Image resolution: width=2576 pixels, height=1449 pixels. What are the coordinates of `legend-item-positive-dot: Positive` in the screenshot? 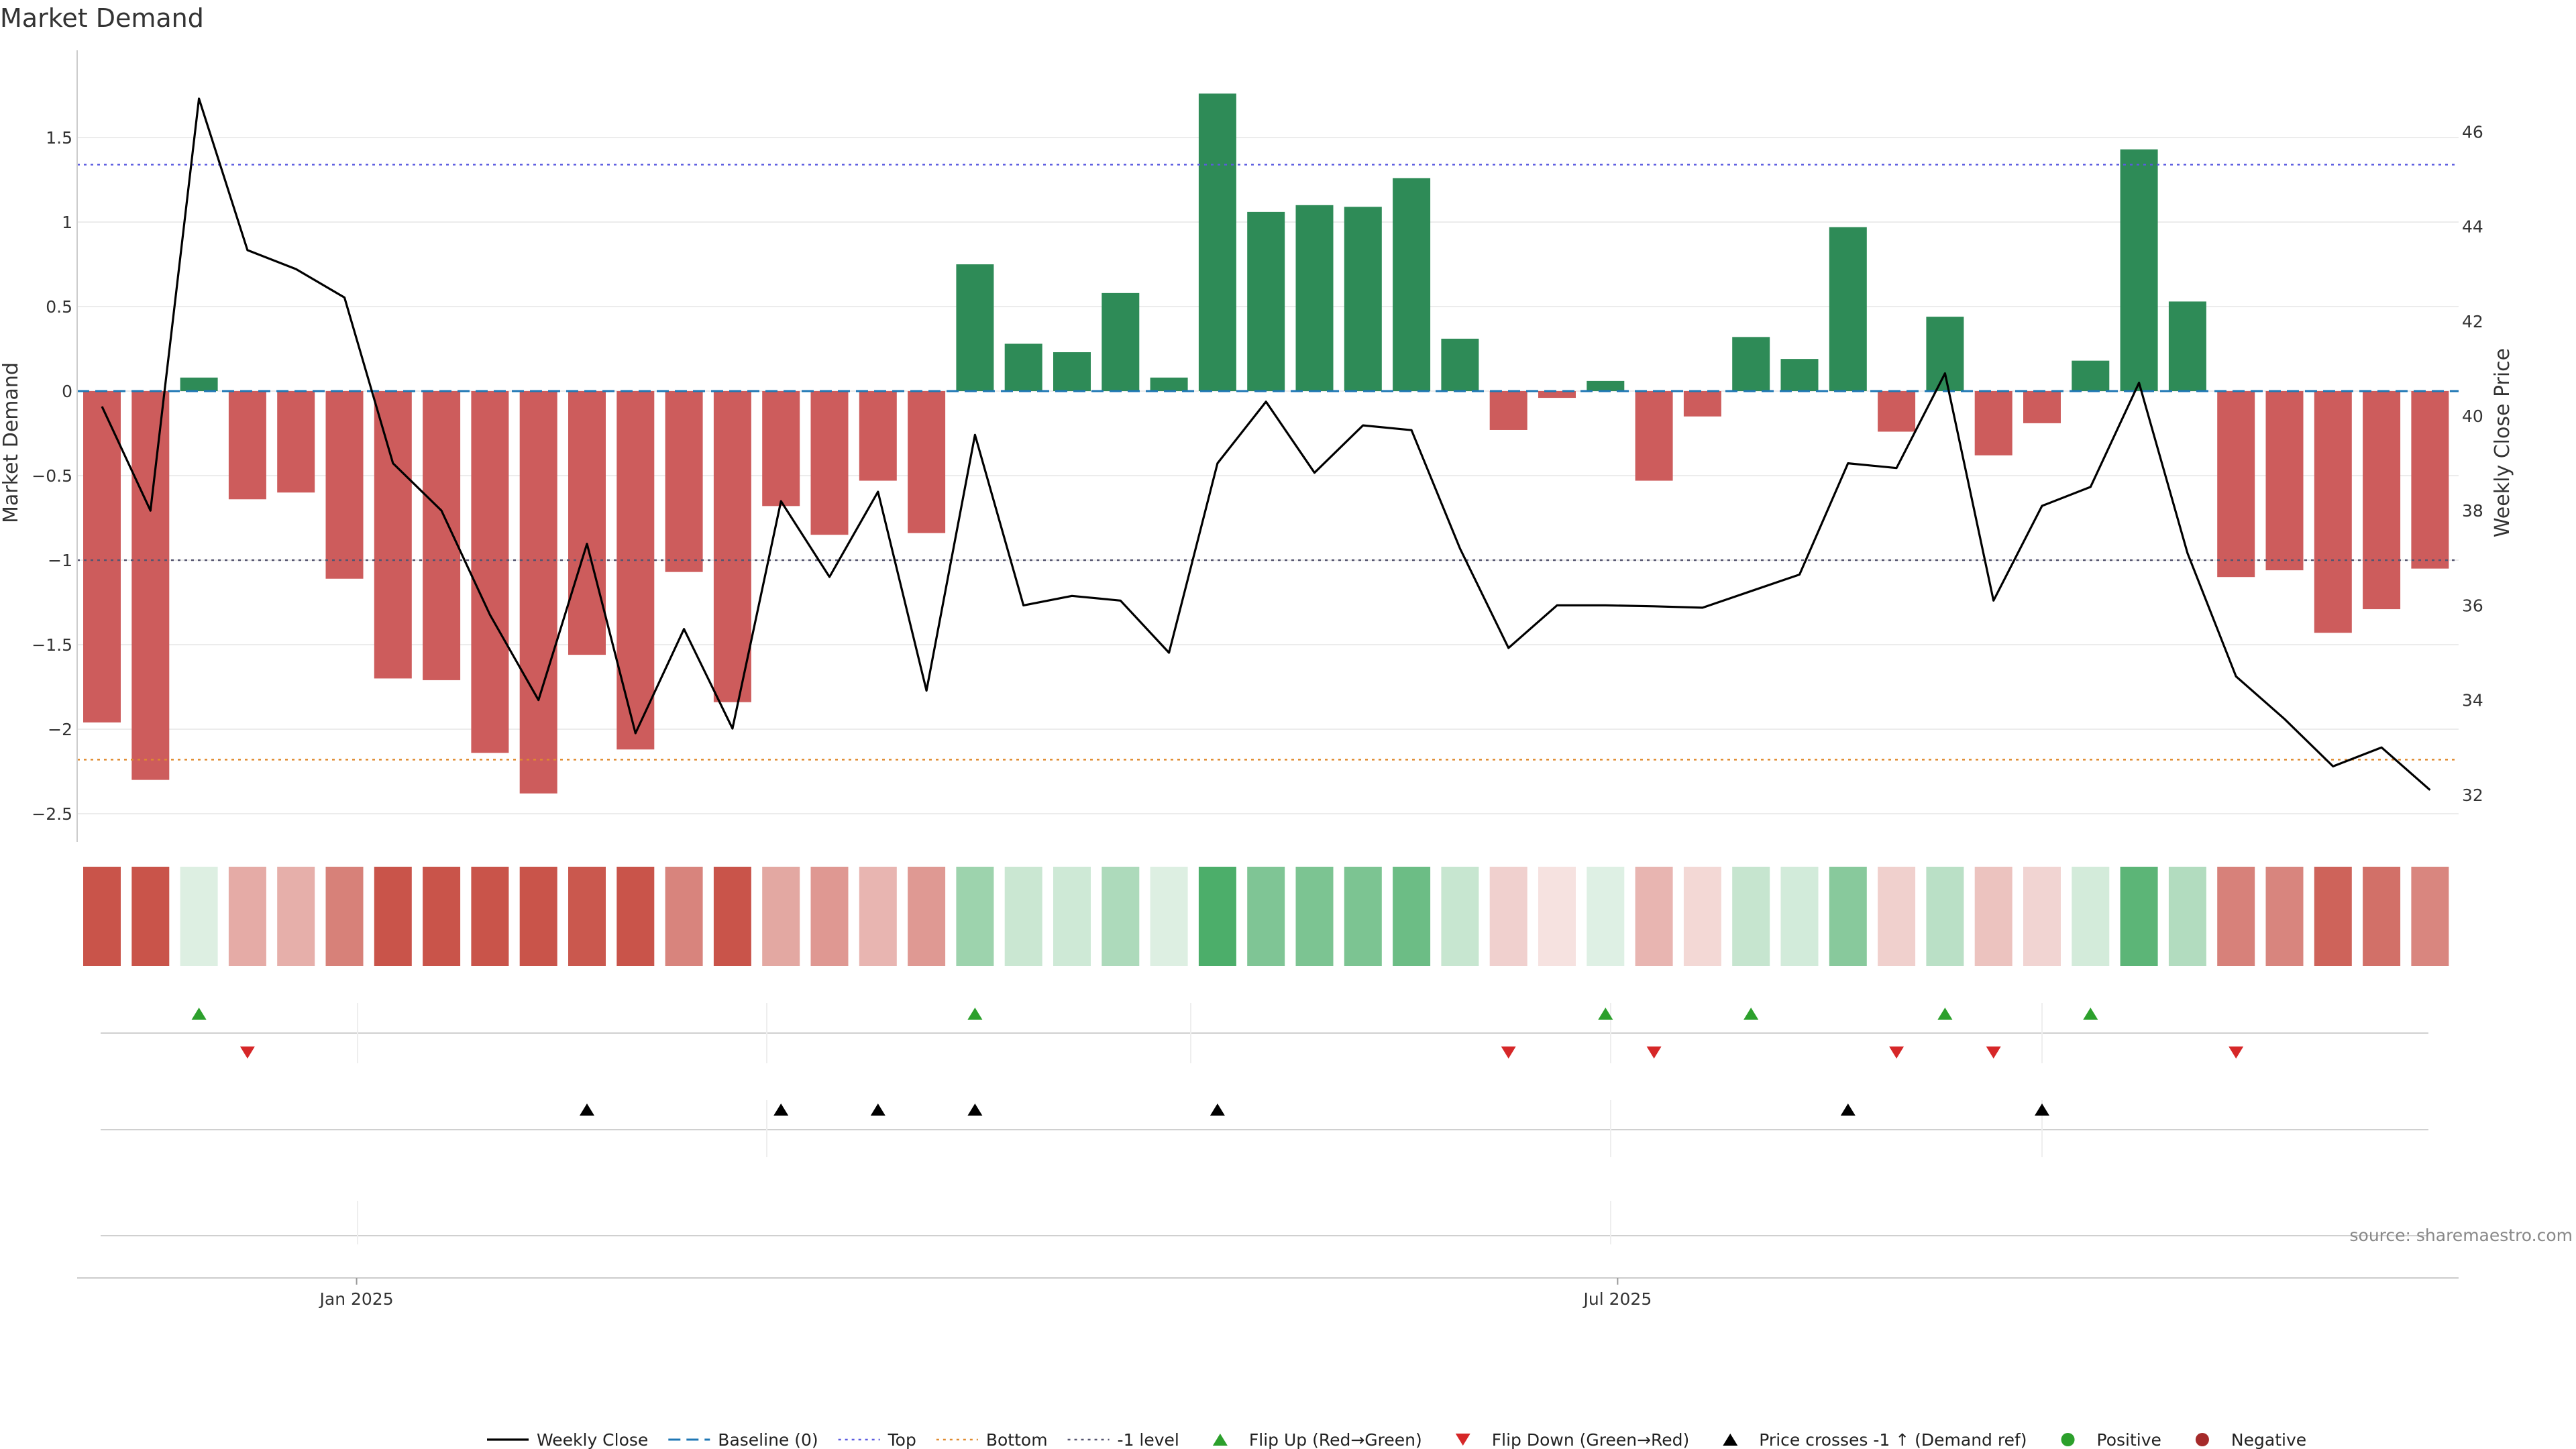 It's located at (2111, 1439).